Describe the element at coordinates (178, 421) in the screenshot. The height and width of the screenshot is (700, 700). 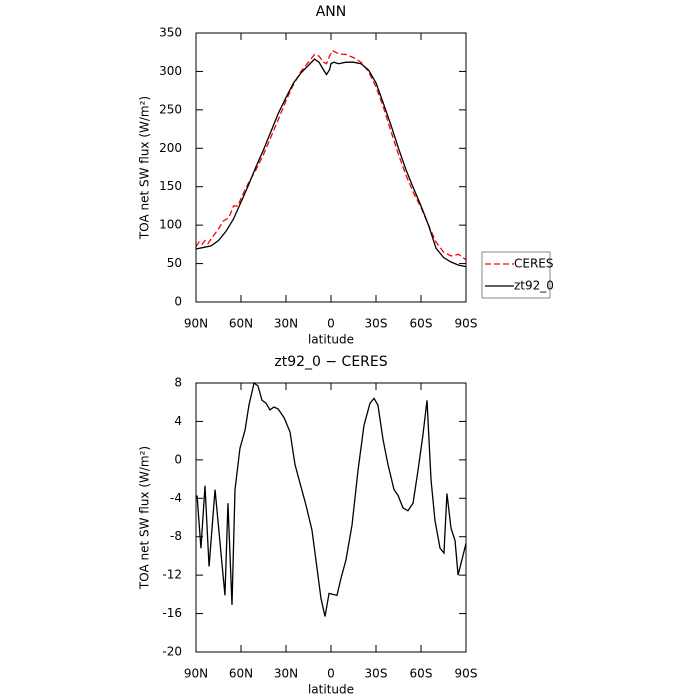
I see `y-tick-label: 4` at that location.